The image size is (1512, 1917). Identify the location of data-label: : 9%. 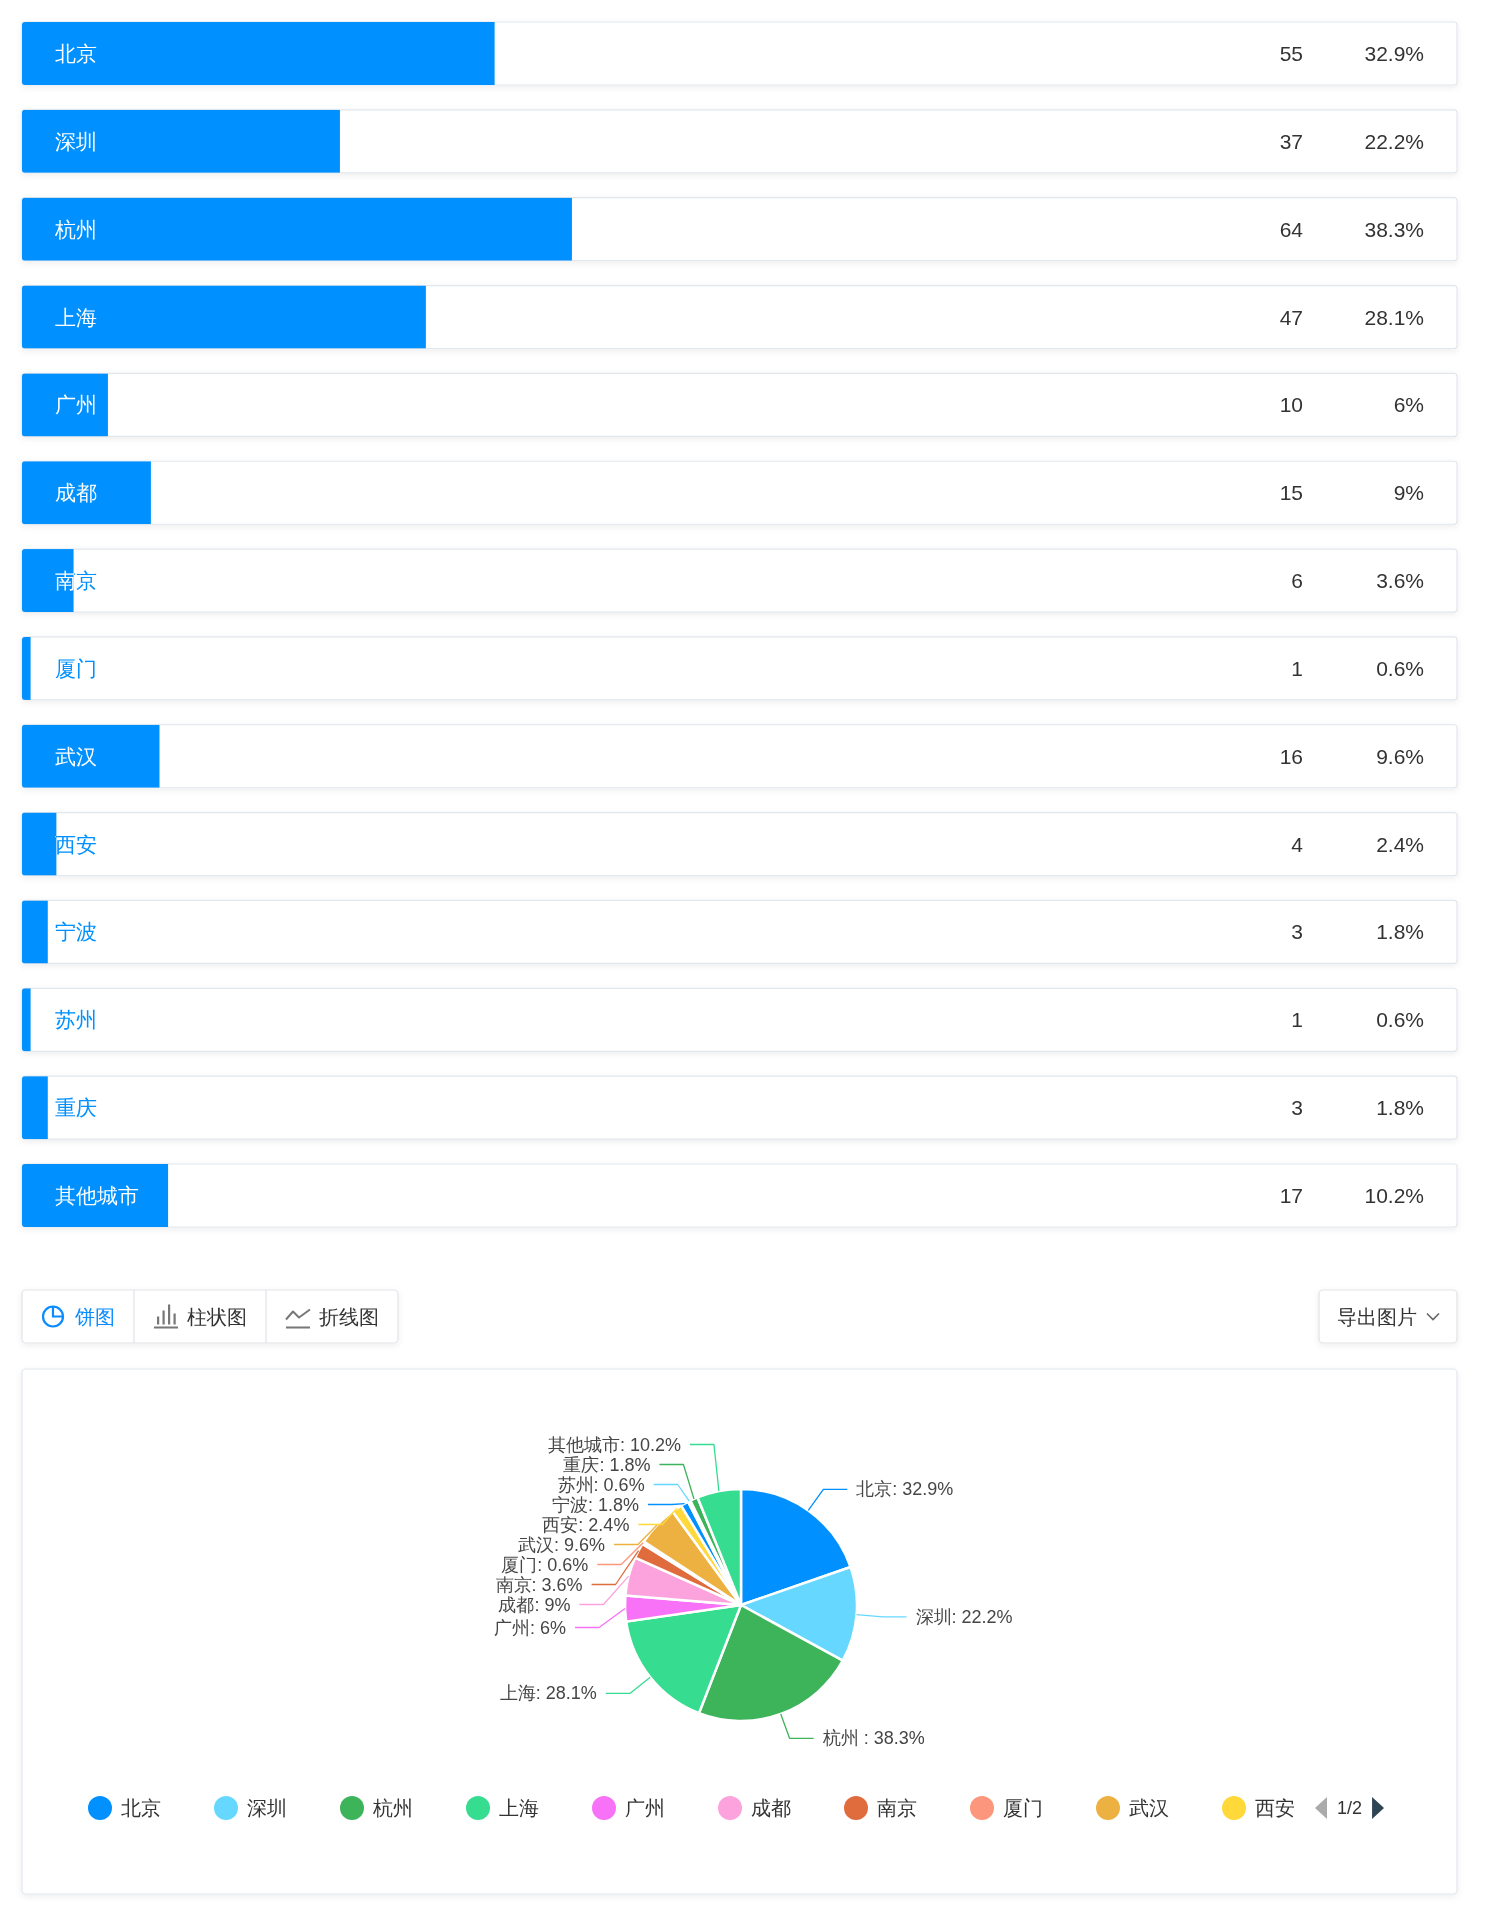
(552, 1604).